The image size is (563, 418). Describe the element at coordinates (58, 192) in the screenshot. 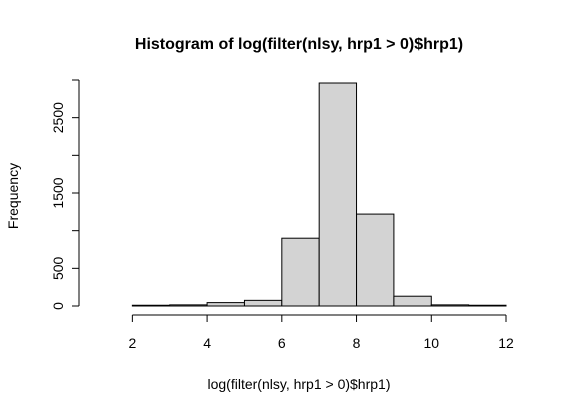

I see `y-tick-label-1500: 1500` at that location.